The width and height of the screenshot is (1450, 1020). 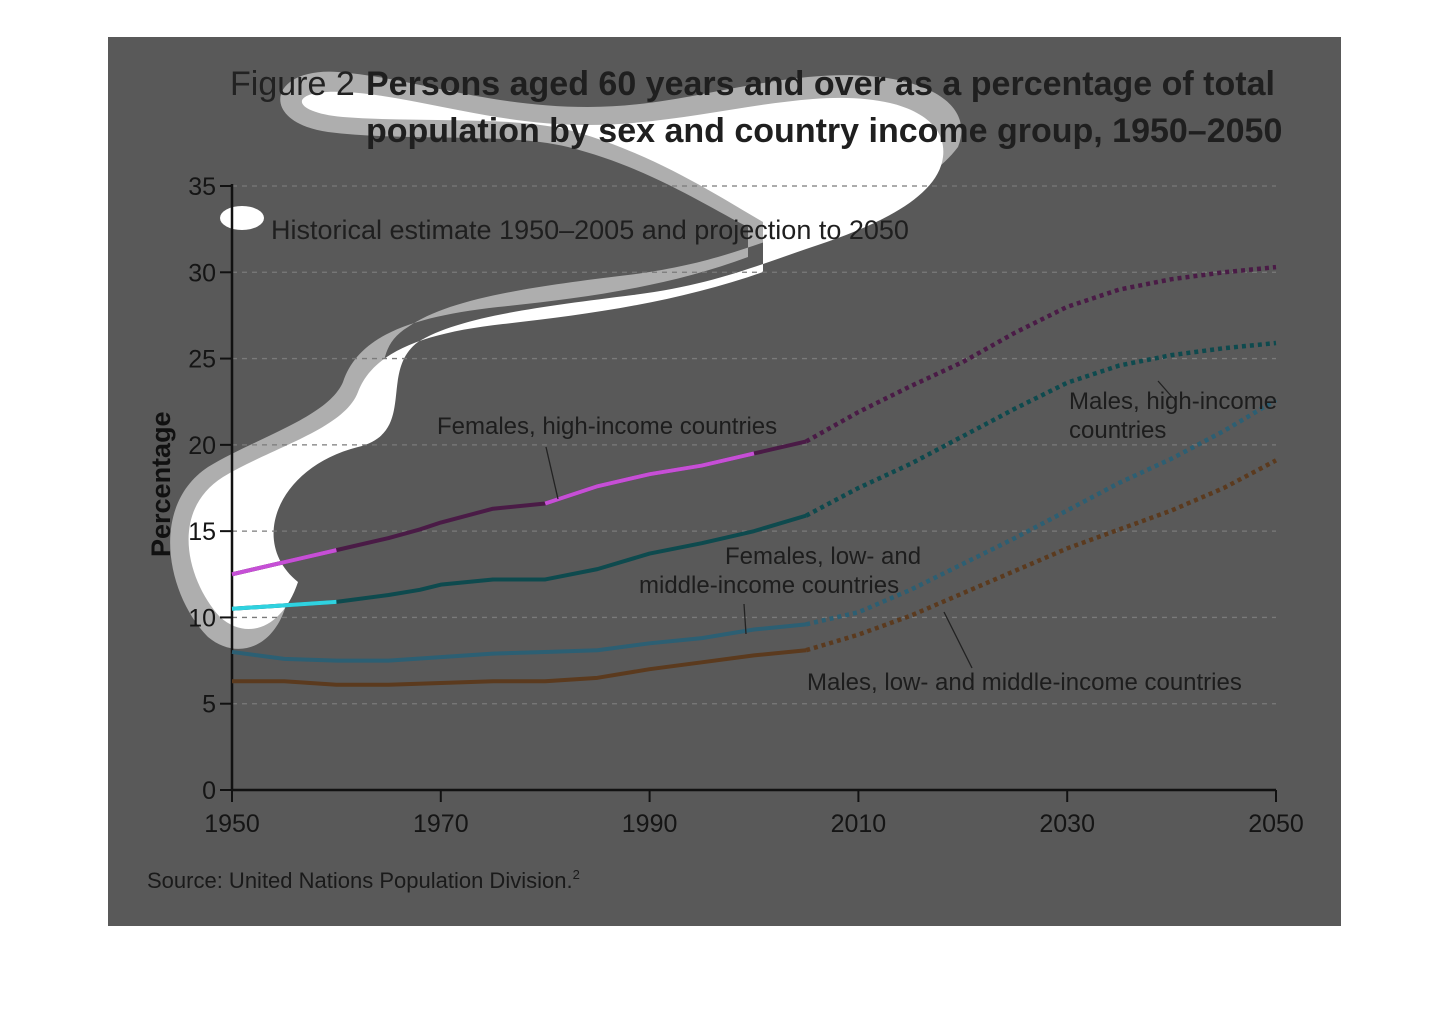 I want to click on males-low-middle-income-historical-line, so click(x=519, y=667).